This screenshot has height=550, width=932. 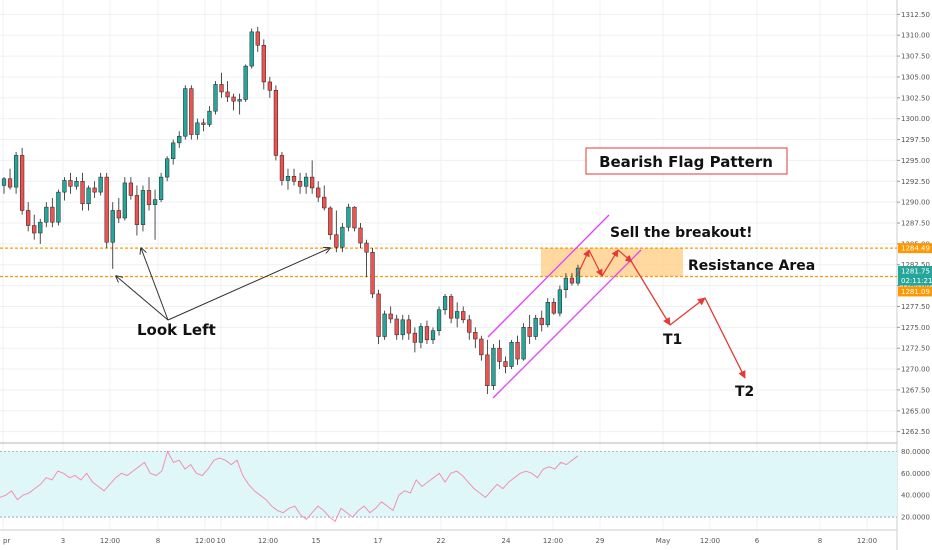 I want to click on price-tick-label: 1262.50, so click(x=915, y=432).